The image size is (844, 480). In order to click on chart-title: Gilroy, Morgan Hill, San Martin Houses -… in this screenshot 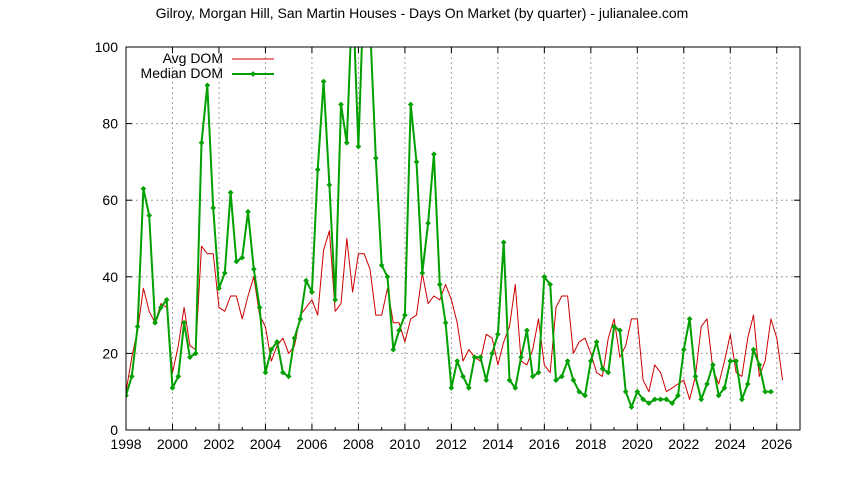, I will do `click(422, 13)`.